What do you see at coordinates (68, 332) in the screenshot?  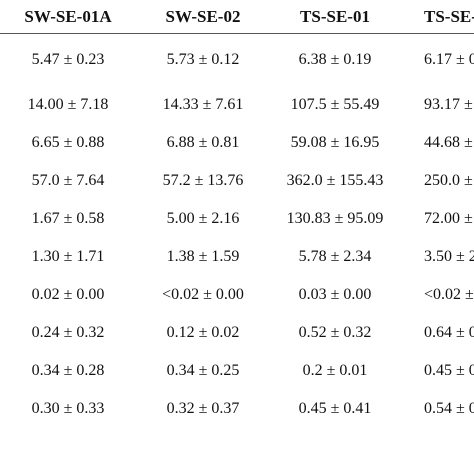 I see `table-cell: 0.24 ± 0.32` at bounding box center [68, 332].